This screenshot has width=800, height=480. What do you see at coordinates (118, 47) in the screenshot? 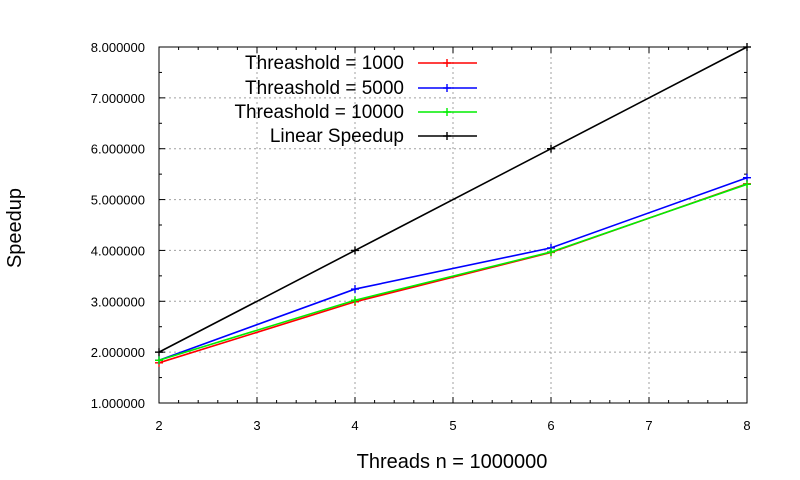
I see `y-tick-label: 8.000000` at bounding box center [118, 47].